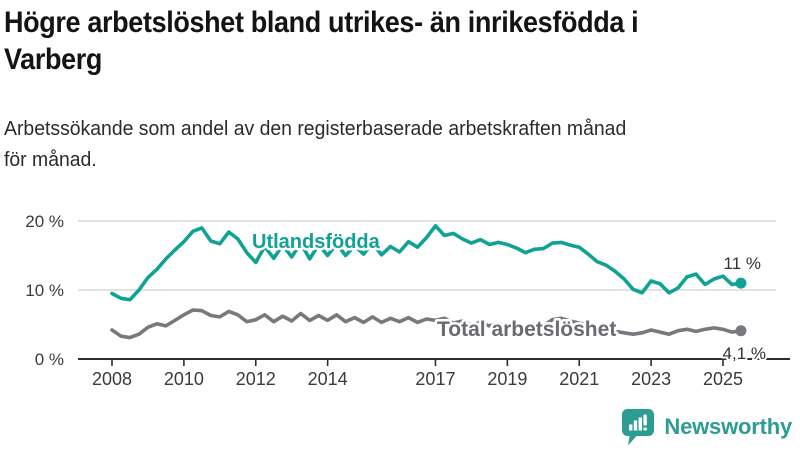  I want to click on x-tick-label-2008: 2008, so click(112, 379).